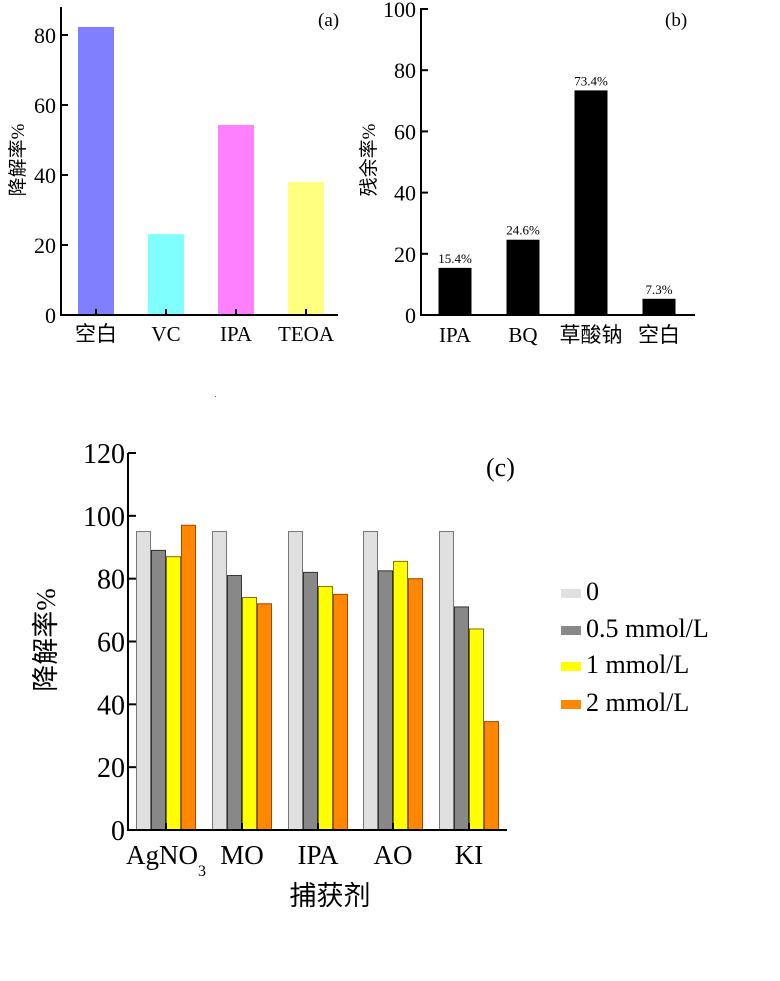 The width and height of the screenshot is (780, 981). I want to click on legend: 0 0.5 mmol/L 1 mmol/L 2 mmol/L, so click(635, 647).